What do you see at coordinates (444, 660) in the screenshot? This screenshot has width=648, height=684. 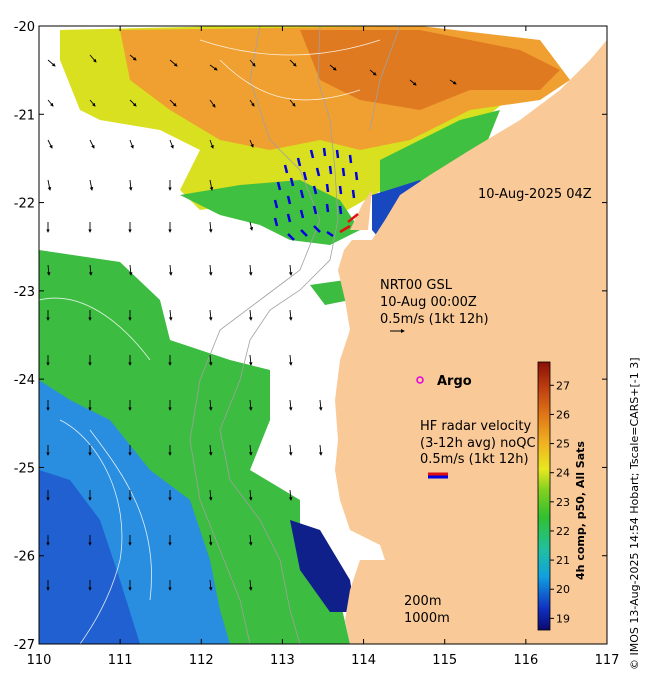 I see `x-tick-label: 115` at bounding box center [444, 660].